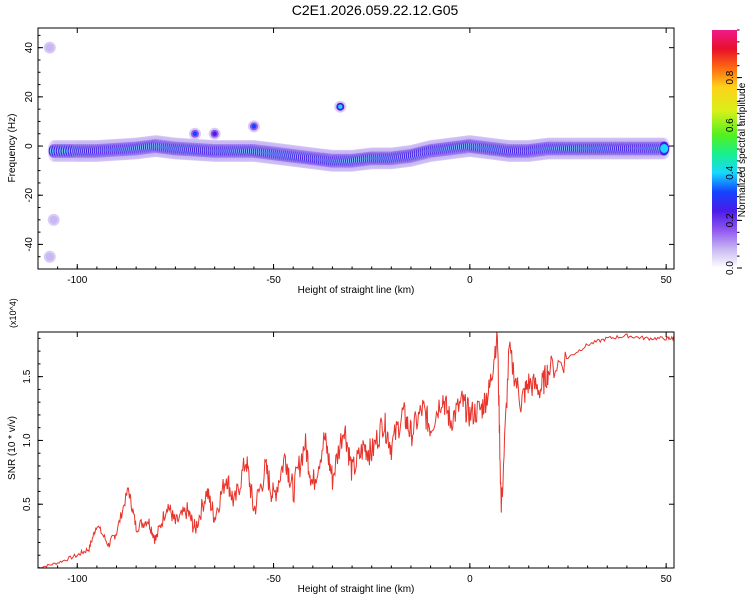 This screenshot has width=750, height=600. I want to click on y-tick-label: 1.5, so click(27, 376).